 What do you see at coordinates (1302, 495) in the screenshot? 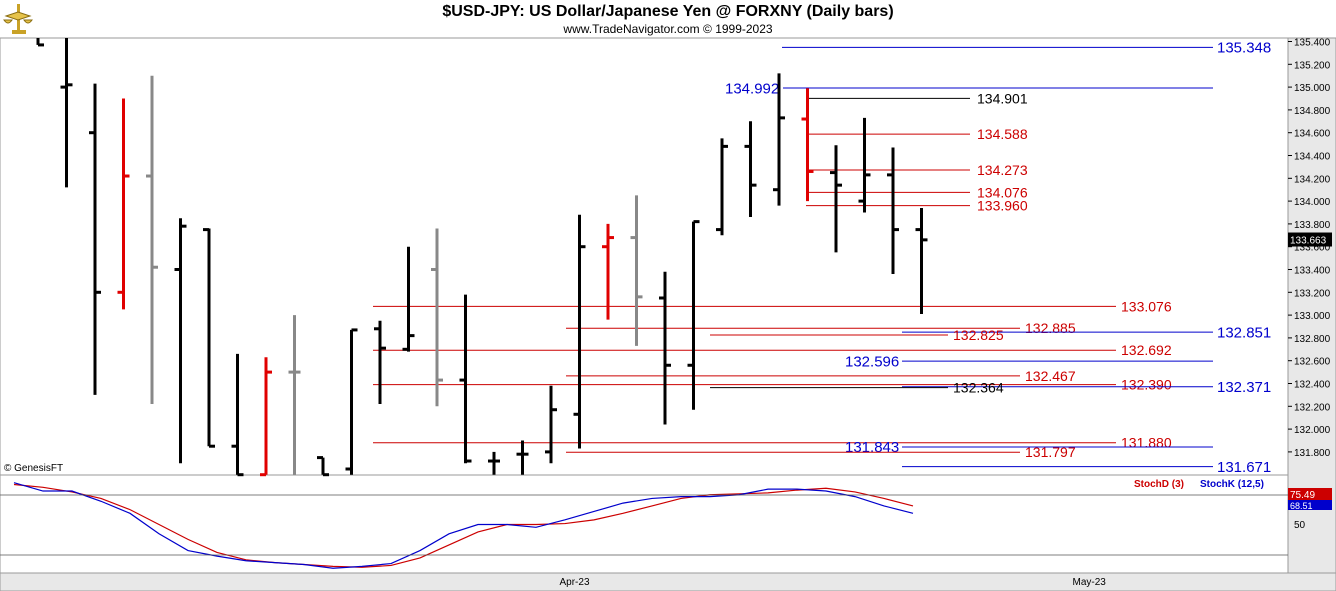
I see `stoch-d-value: 75.49` at bounding box center [1302, 495].